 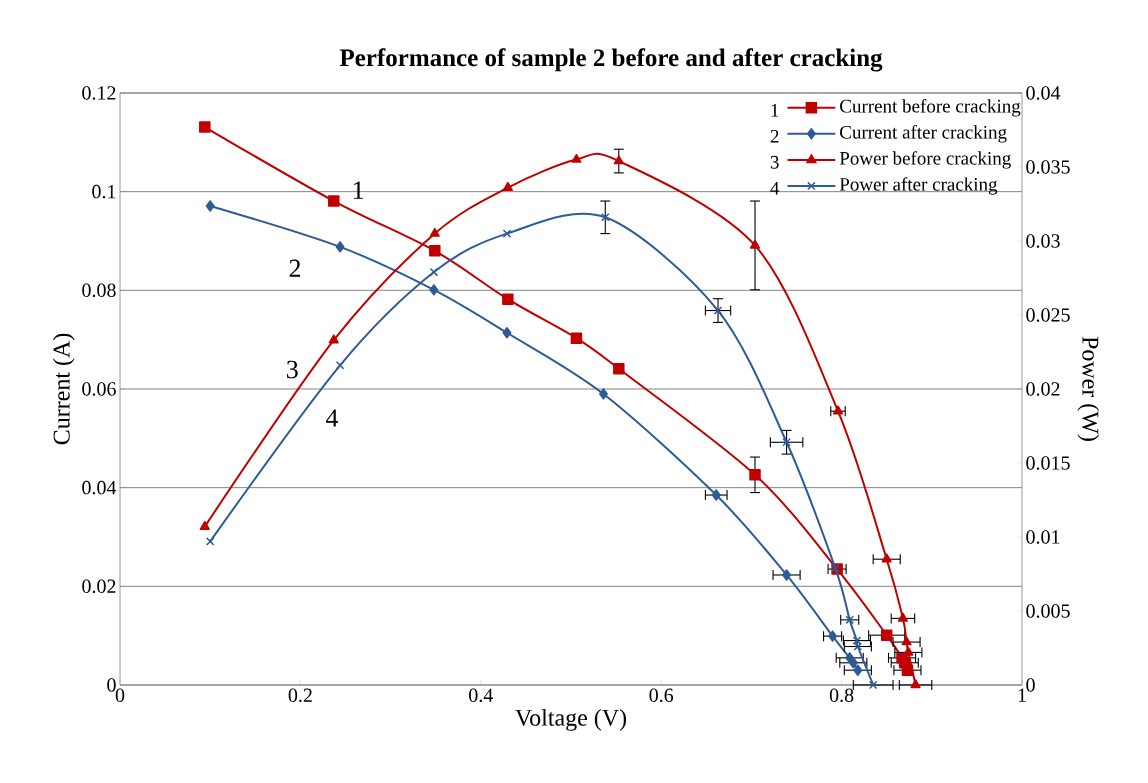 What do you see at coordinates (1043, 241) in the screenshot?
I see `y2-tick-label: 0.03` at bounding box center [1043, 241].